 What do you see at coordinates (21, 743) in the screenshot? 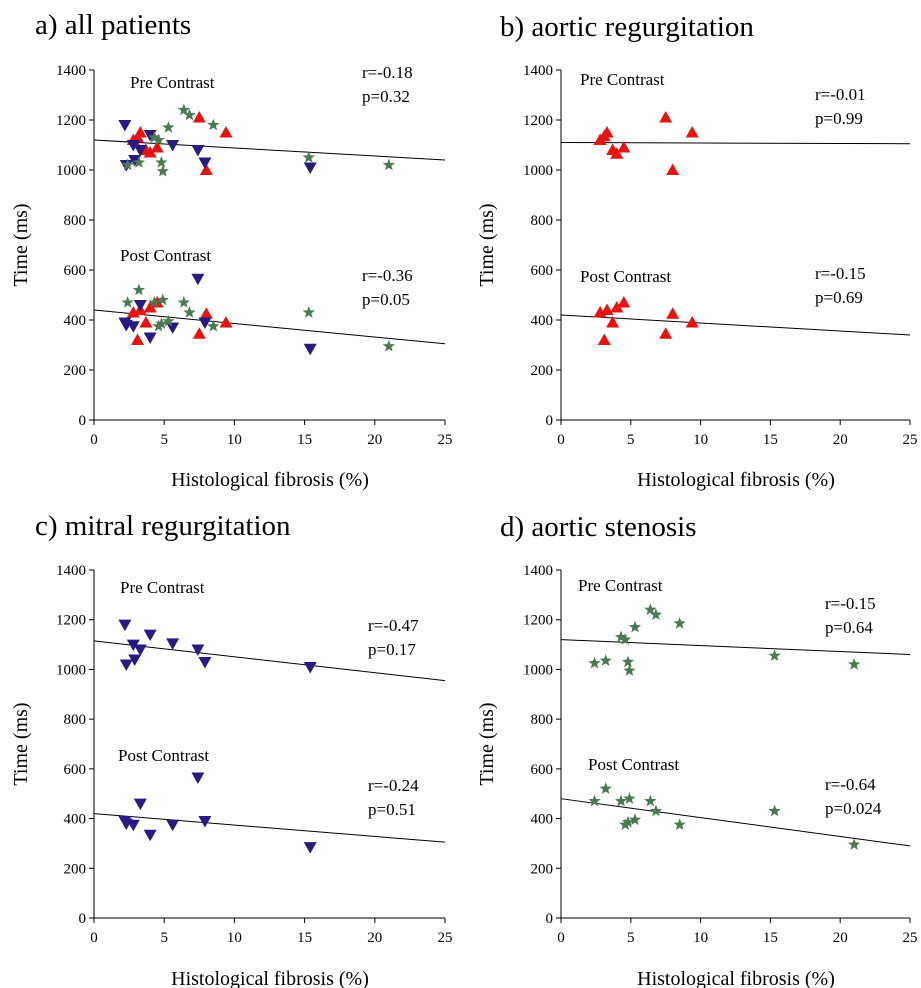
I see `y-axis-label: Time (ms)` at bounding box center [21, 743].